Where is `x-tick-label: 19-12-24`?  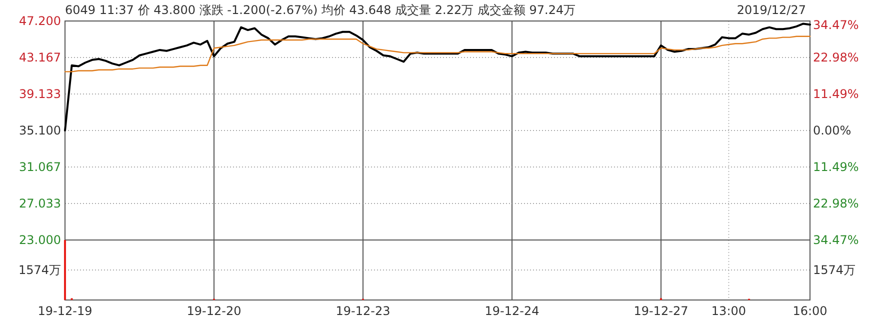 x-tick-label: 19-12-24 is located at coordinates (512, 311).